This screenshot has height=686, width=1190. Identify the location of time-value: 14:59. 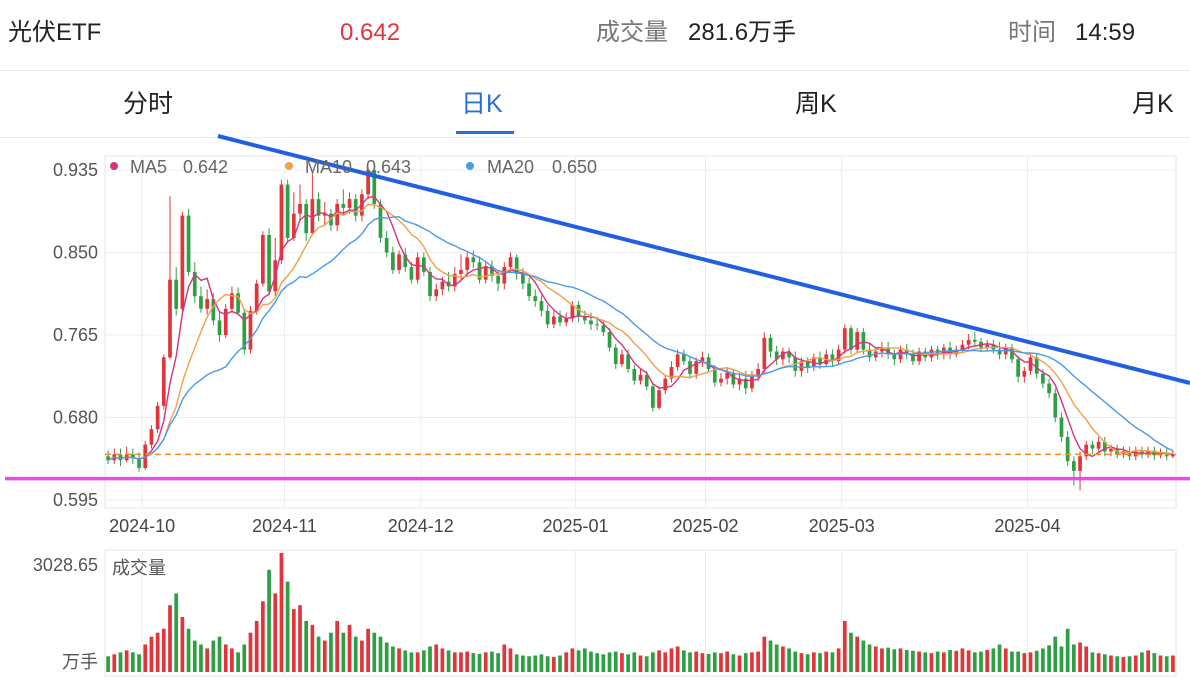
(1105, 32).